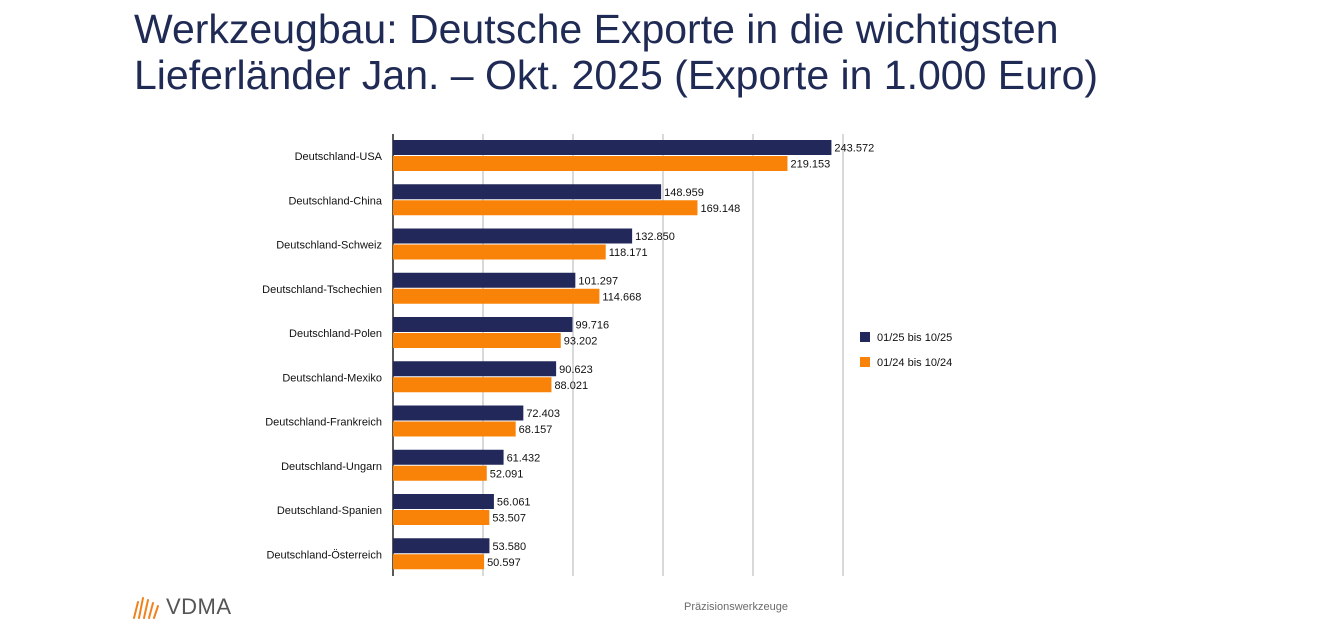  Describe the element at coordinates (323, 423) in the screenshot. I see `category-label: Deutschland-Frankreich` at that location.